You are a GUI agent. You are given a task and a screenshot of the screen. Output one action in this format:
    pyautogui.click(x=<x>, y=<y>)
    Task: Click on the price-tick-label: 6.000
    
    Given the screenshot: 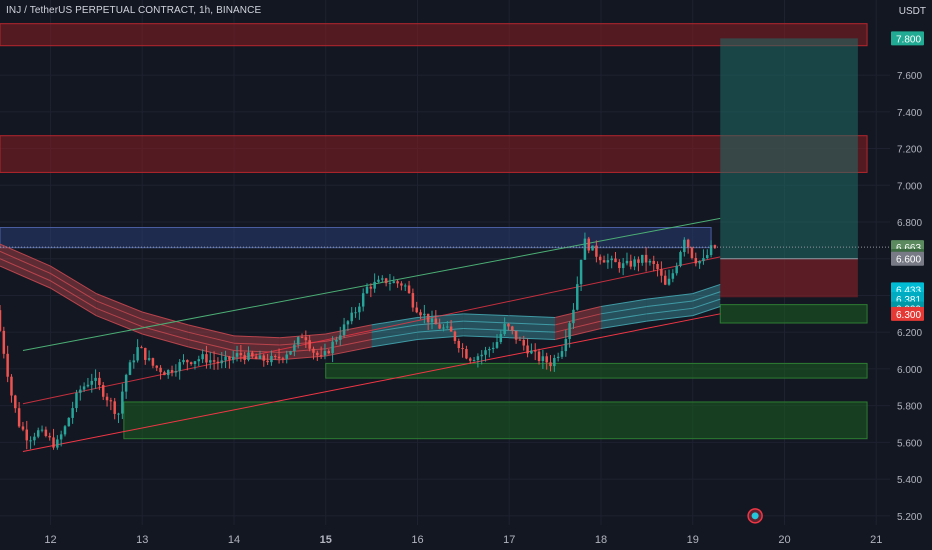 What is the action you would take?
    pyautogui.click(x=909, y=370)
    